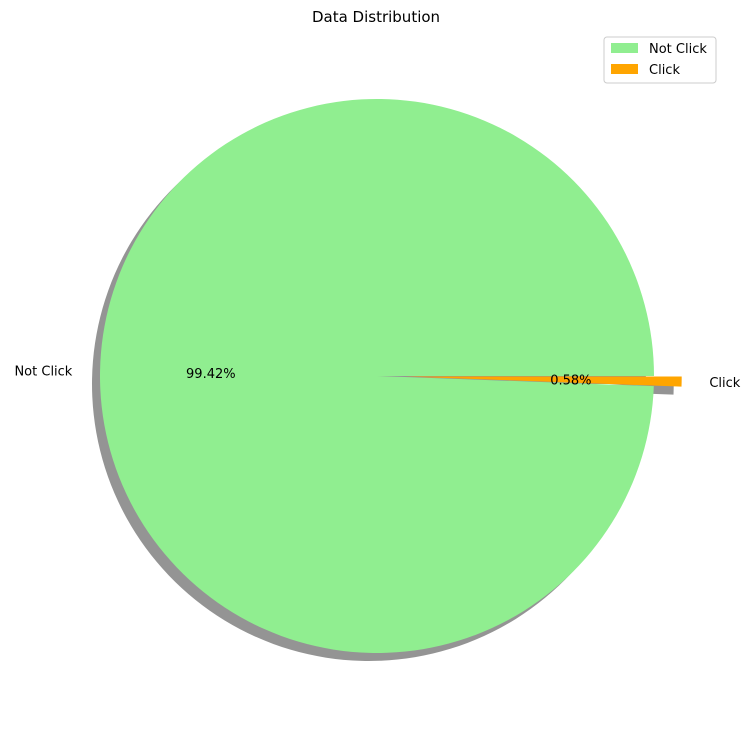  I want to click on legend-label-click: Click, so click(664, 70).